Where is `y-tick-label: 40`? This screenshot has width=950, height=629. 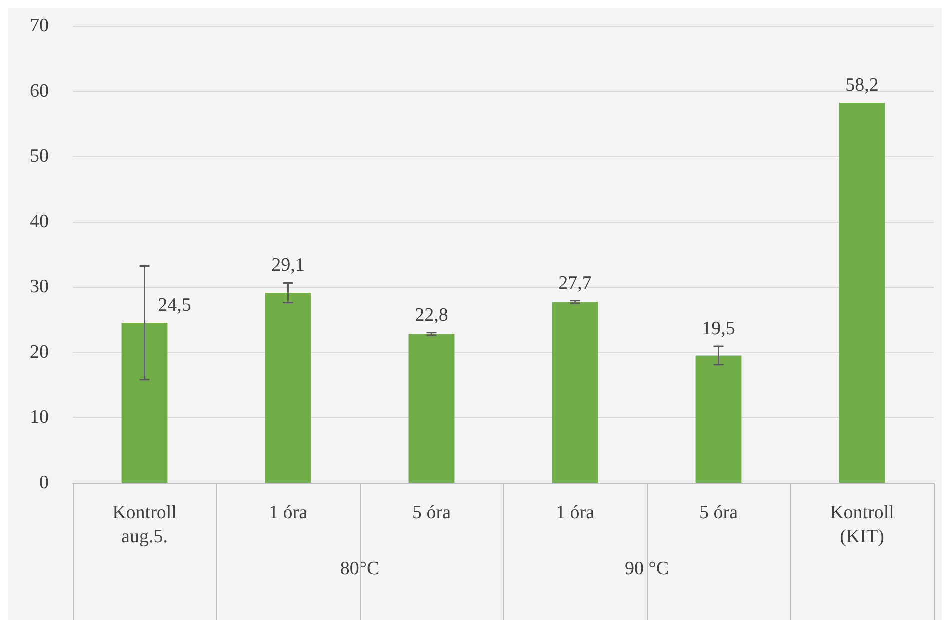 y-tick-label: 40 is located at coordinates (39, 221).